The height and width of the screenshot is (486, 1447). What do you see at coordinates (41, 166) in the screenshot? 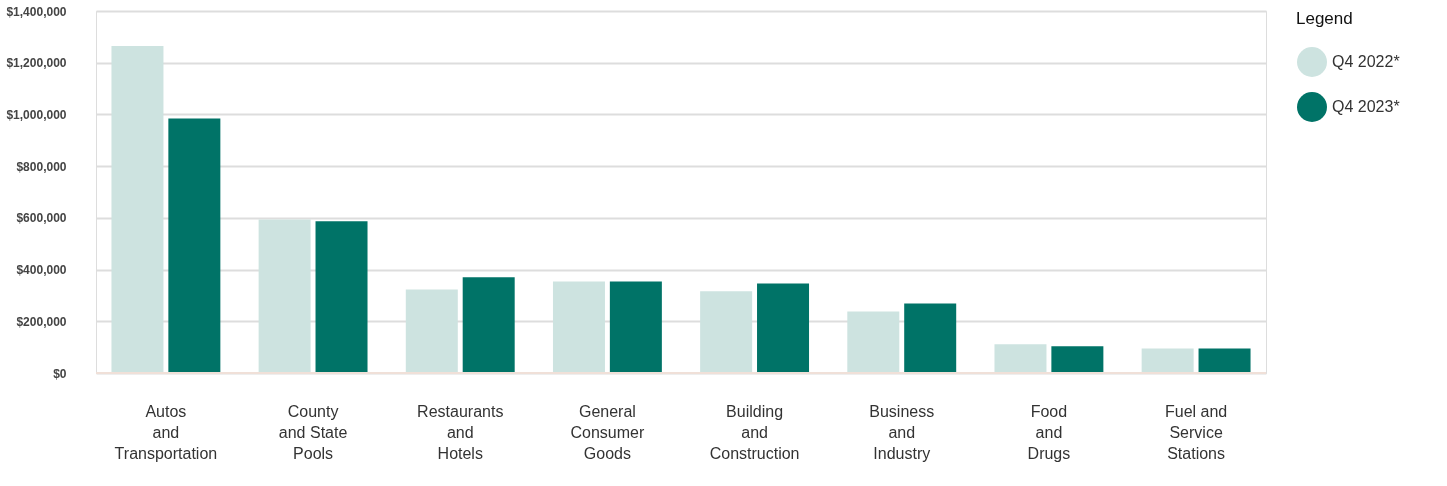
I see `y-tick-label: $800,000` at bounding box center [41, 166].